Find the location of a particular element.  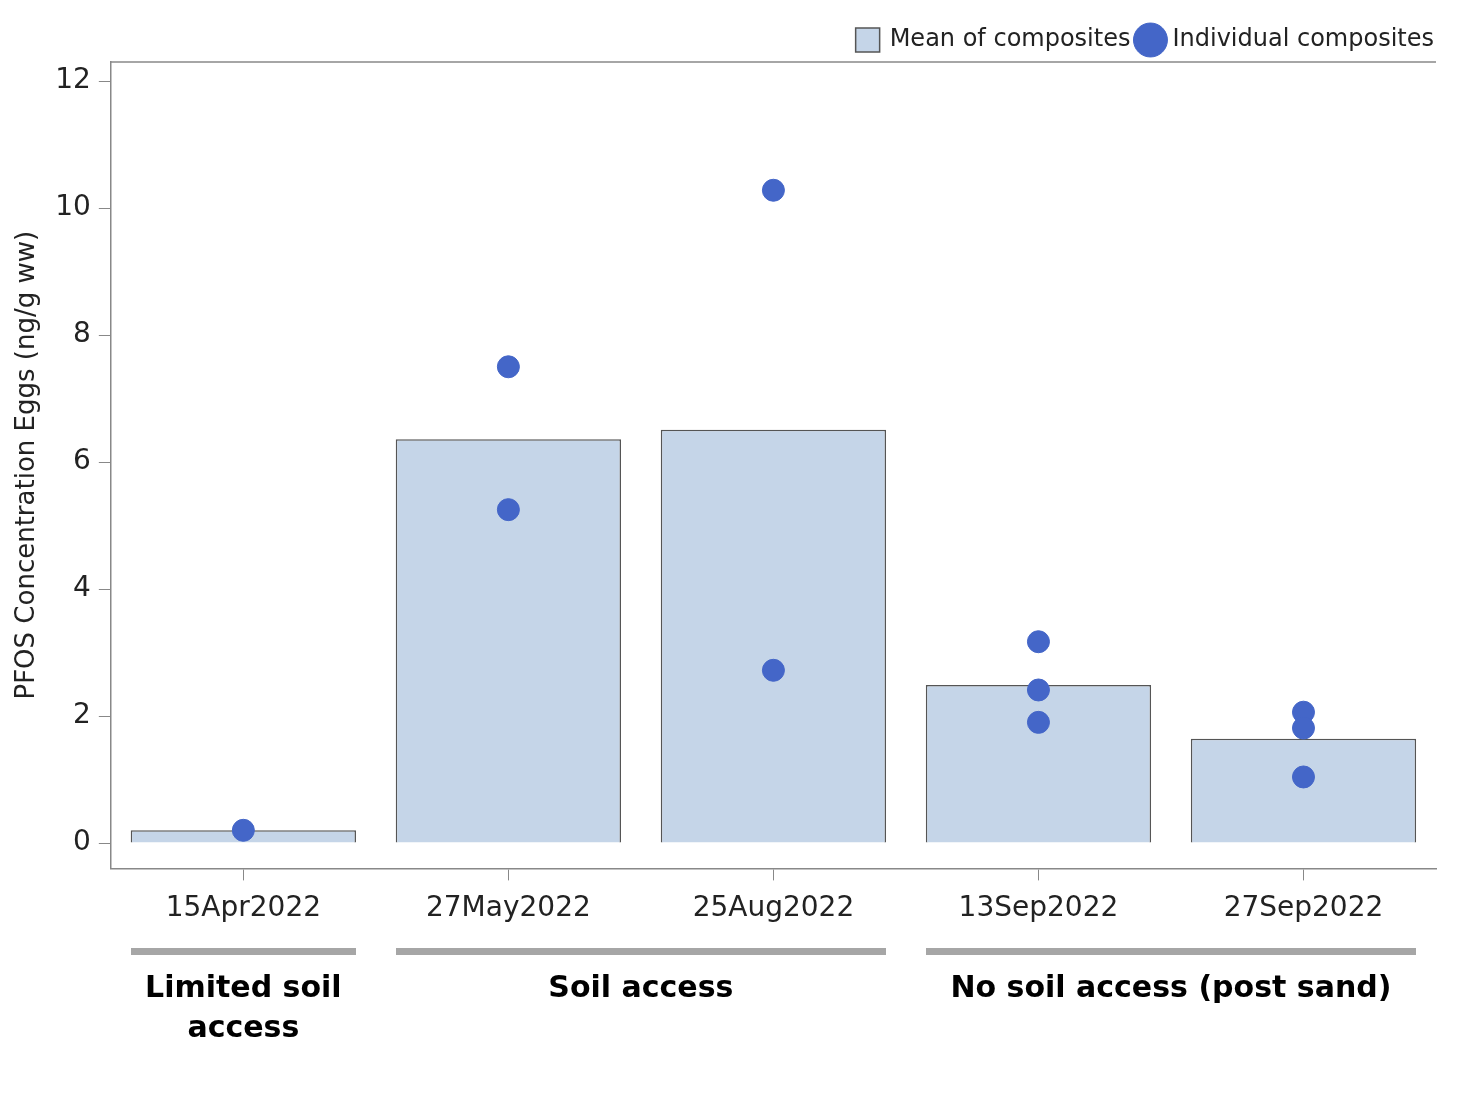

y-tick-label: 4 is located at coordinates (82, 587).